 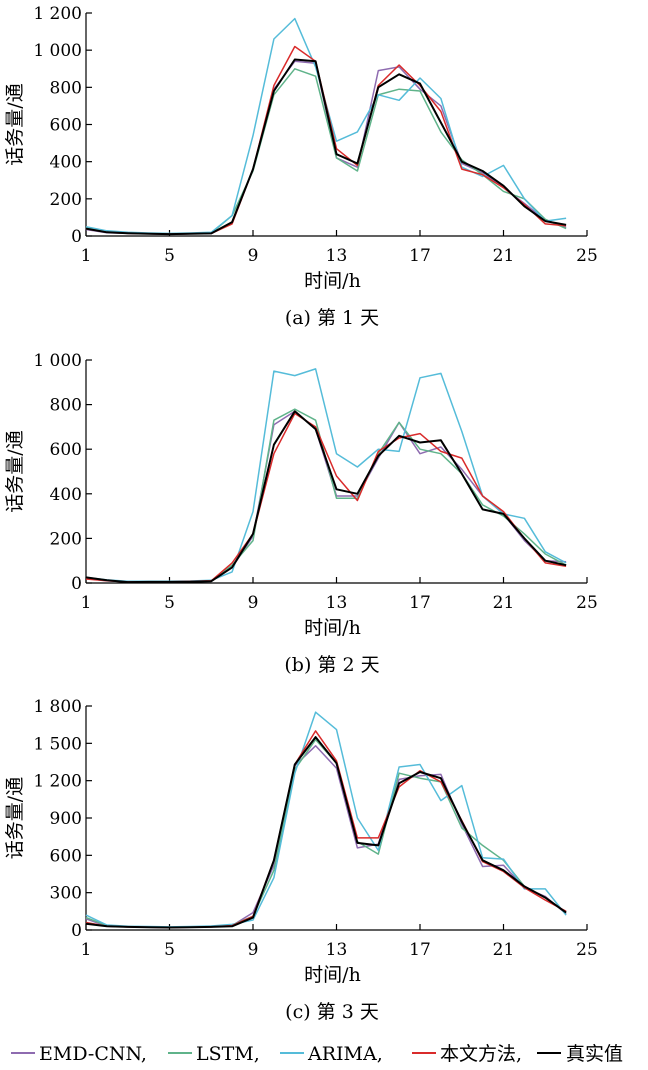 I want to click on y-tick-label: 1 500, so click(x=57, y=744).